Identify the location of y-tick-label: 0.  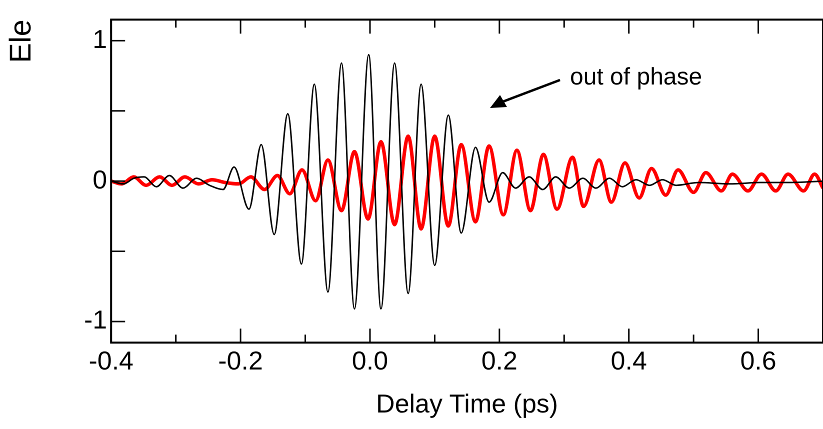
(100, 179).